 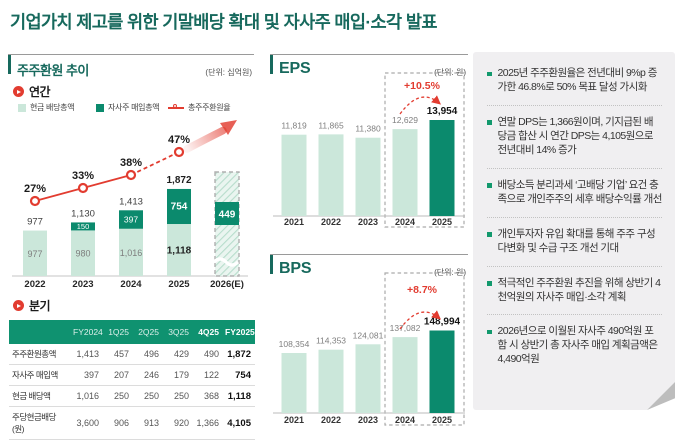 What do you see at coordinates (208, 332) in the screenshot?
I see `table-header-cell: 4Q25` at bounding box center [208, 332].